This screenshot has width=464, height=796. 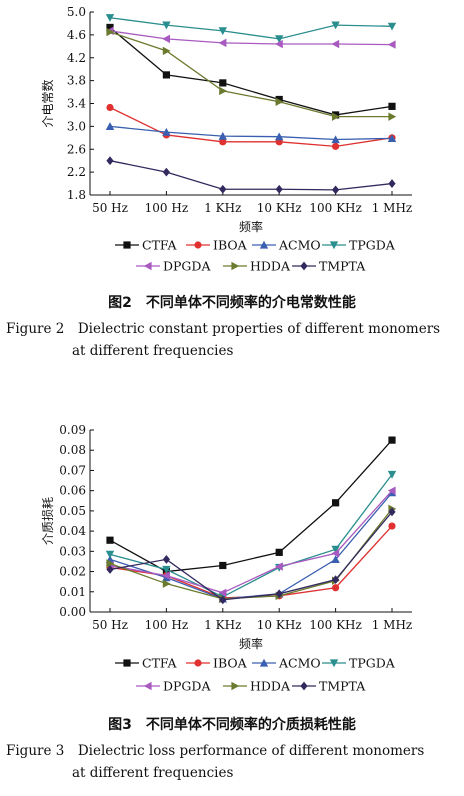 What do you see at coordinates (232, 725) in the screenshot?
I see `figure-3-caption-cn: 图3 不同单体不同频率的介质损耗性能` at bounding box center [232, 725].